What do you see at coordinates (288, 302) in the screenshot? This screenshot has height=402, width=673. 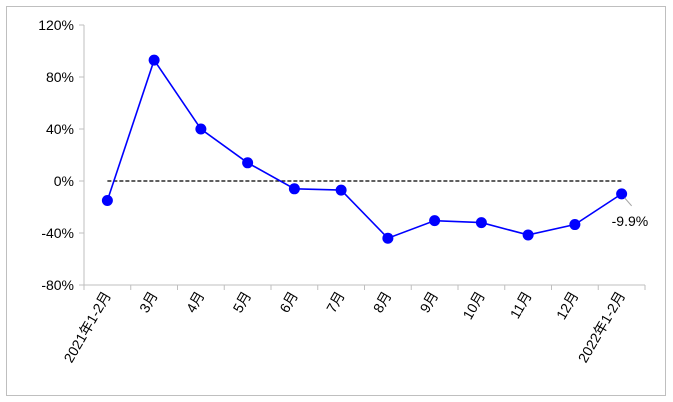 I see `x-tick-label: 6月` at bounding box center [288, 302].